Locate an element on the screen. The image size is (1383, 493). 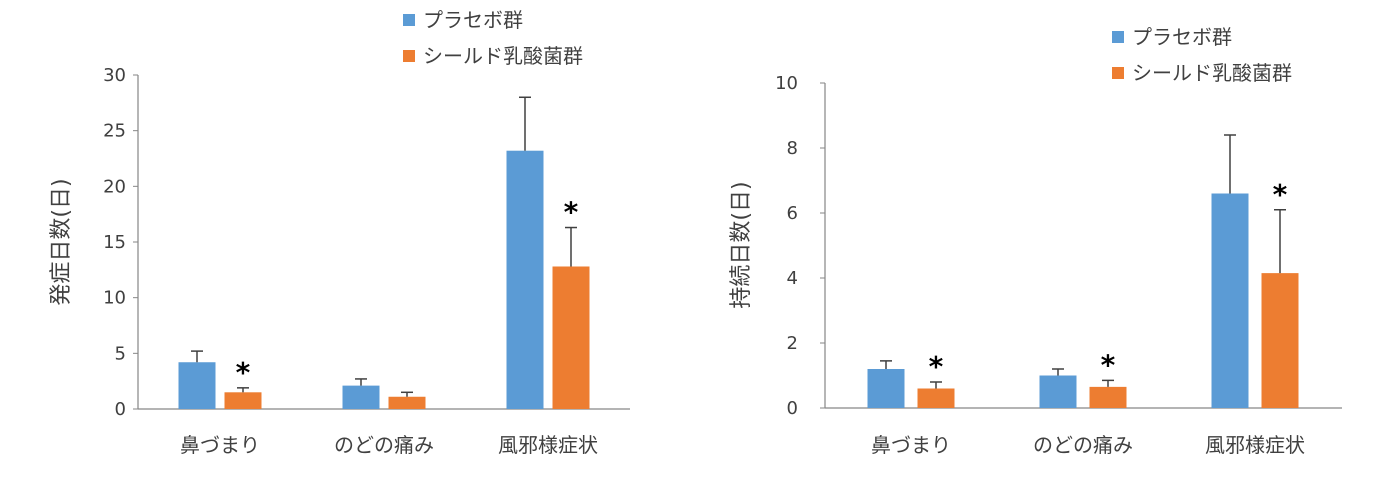
y-tick-label: 2 is located at coordinates (792, 343).